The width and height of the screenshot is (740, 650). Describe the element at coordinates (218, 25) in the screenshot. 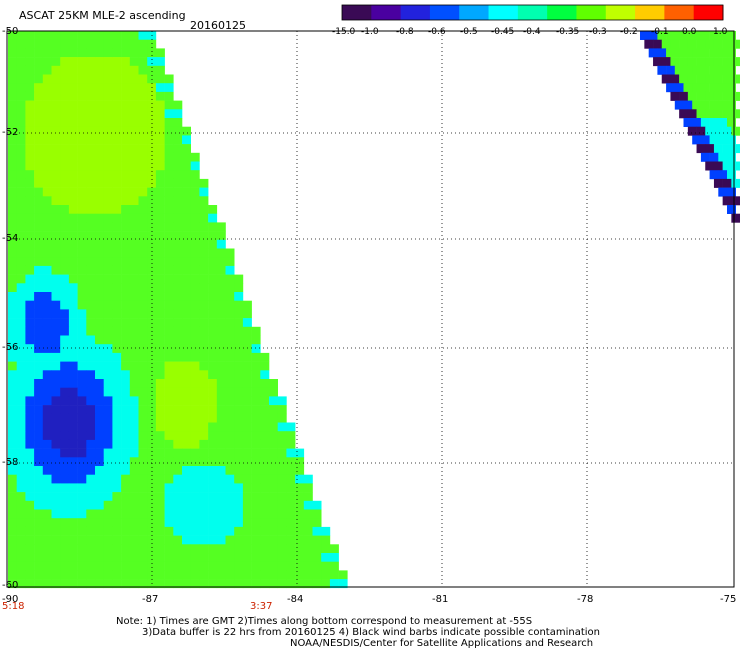

I see `map-date: 20160125` at that location.